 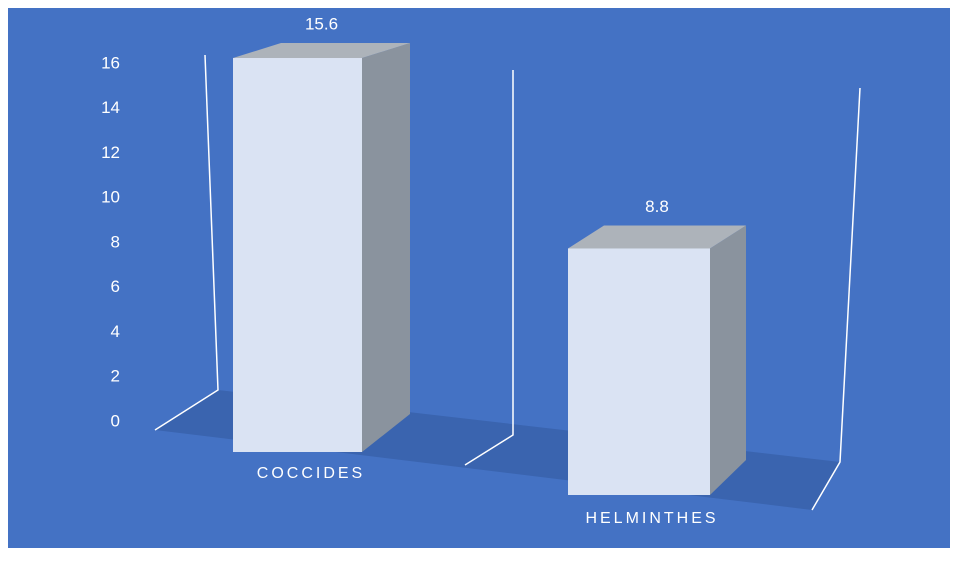 What do you see at coordinates (651, 518) in the screenshot?
I see `x-tick-label: HELMINTHES` at bounding box center [651, 518].